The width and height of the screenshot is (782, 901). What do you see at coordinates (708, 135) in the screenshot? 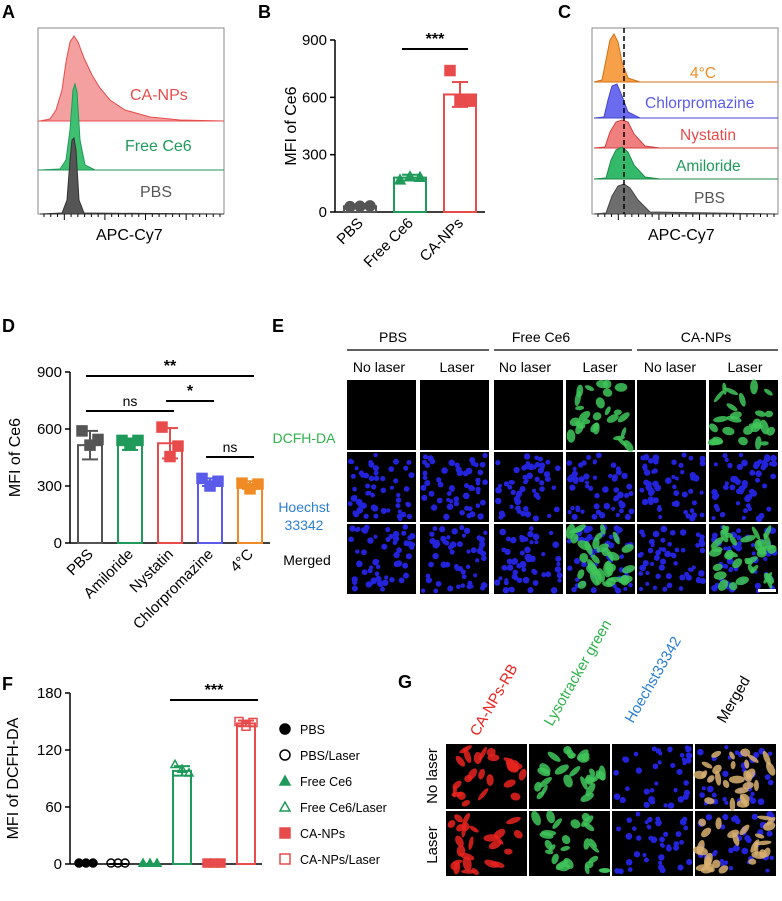
I see `panel-c-label-nystatin: Nystatin` at bounding box center [708, 135].